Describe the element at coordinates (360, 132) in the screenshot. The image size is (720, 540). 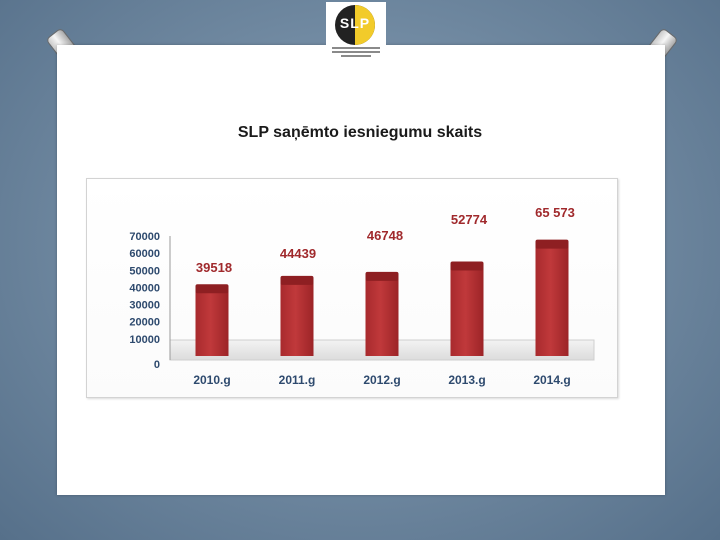
I see `slide-title: SLP saņēmto iesniegumu skaits` at that location.